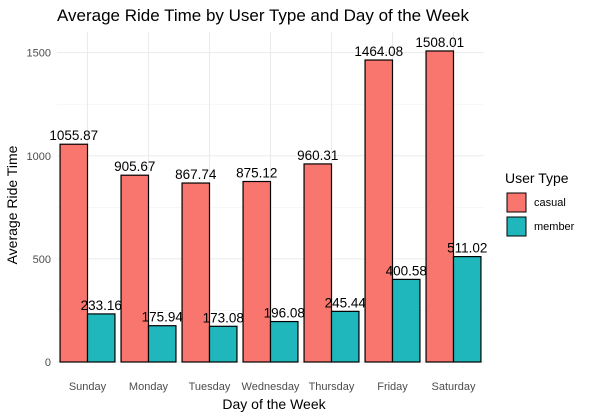 Image resolution: width=592 pixels, height=419 pixels. I want to click on y-tick-label: 1000, so click(39, 157).